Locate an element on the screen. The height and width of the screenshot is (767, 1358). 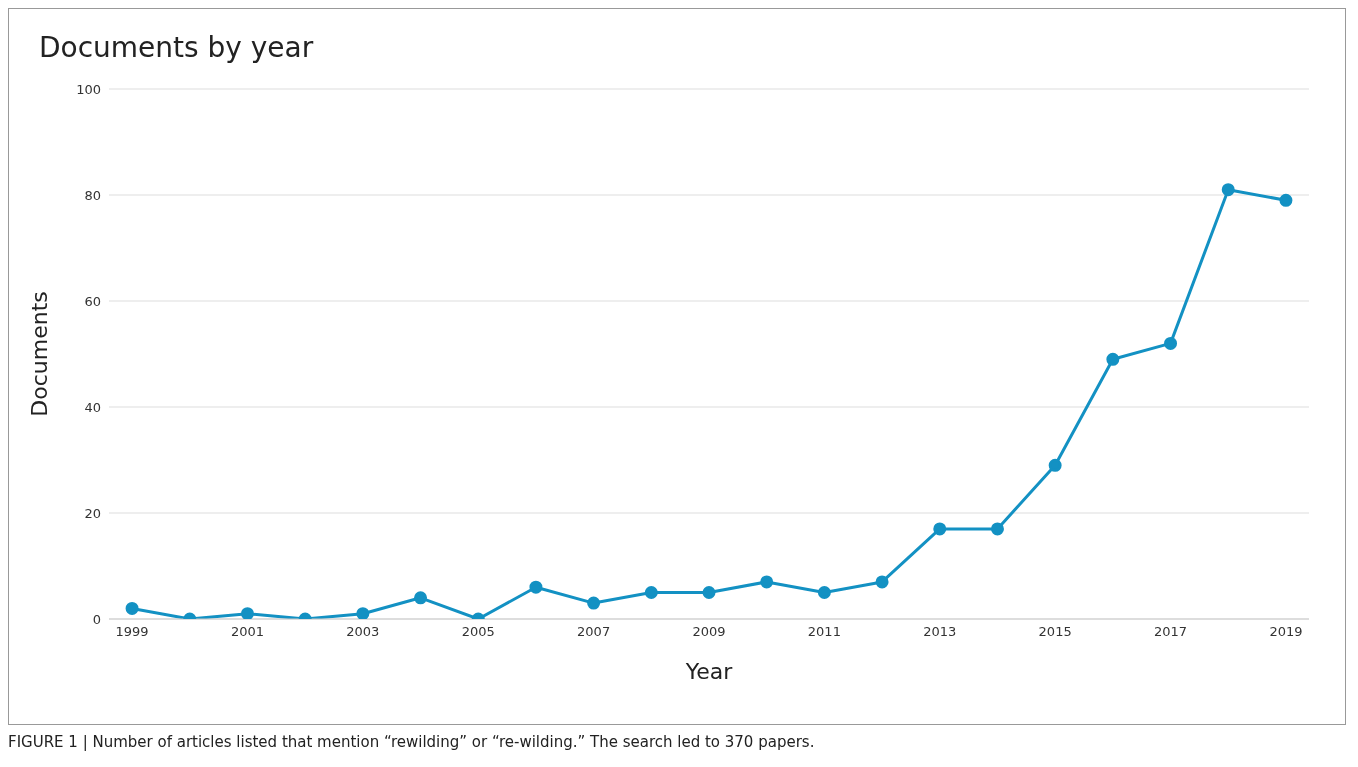
x-tick-label: 2005 is located at coordinates (478, 632).